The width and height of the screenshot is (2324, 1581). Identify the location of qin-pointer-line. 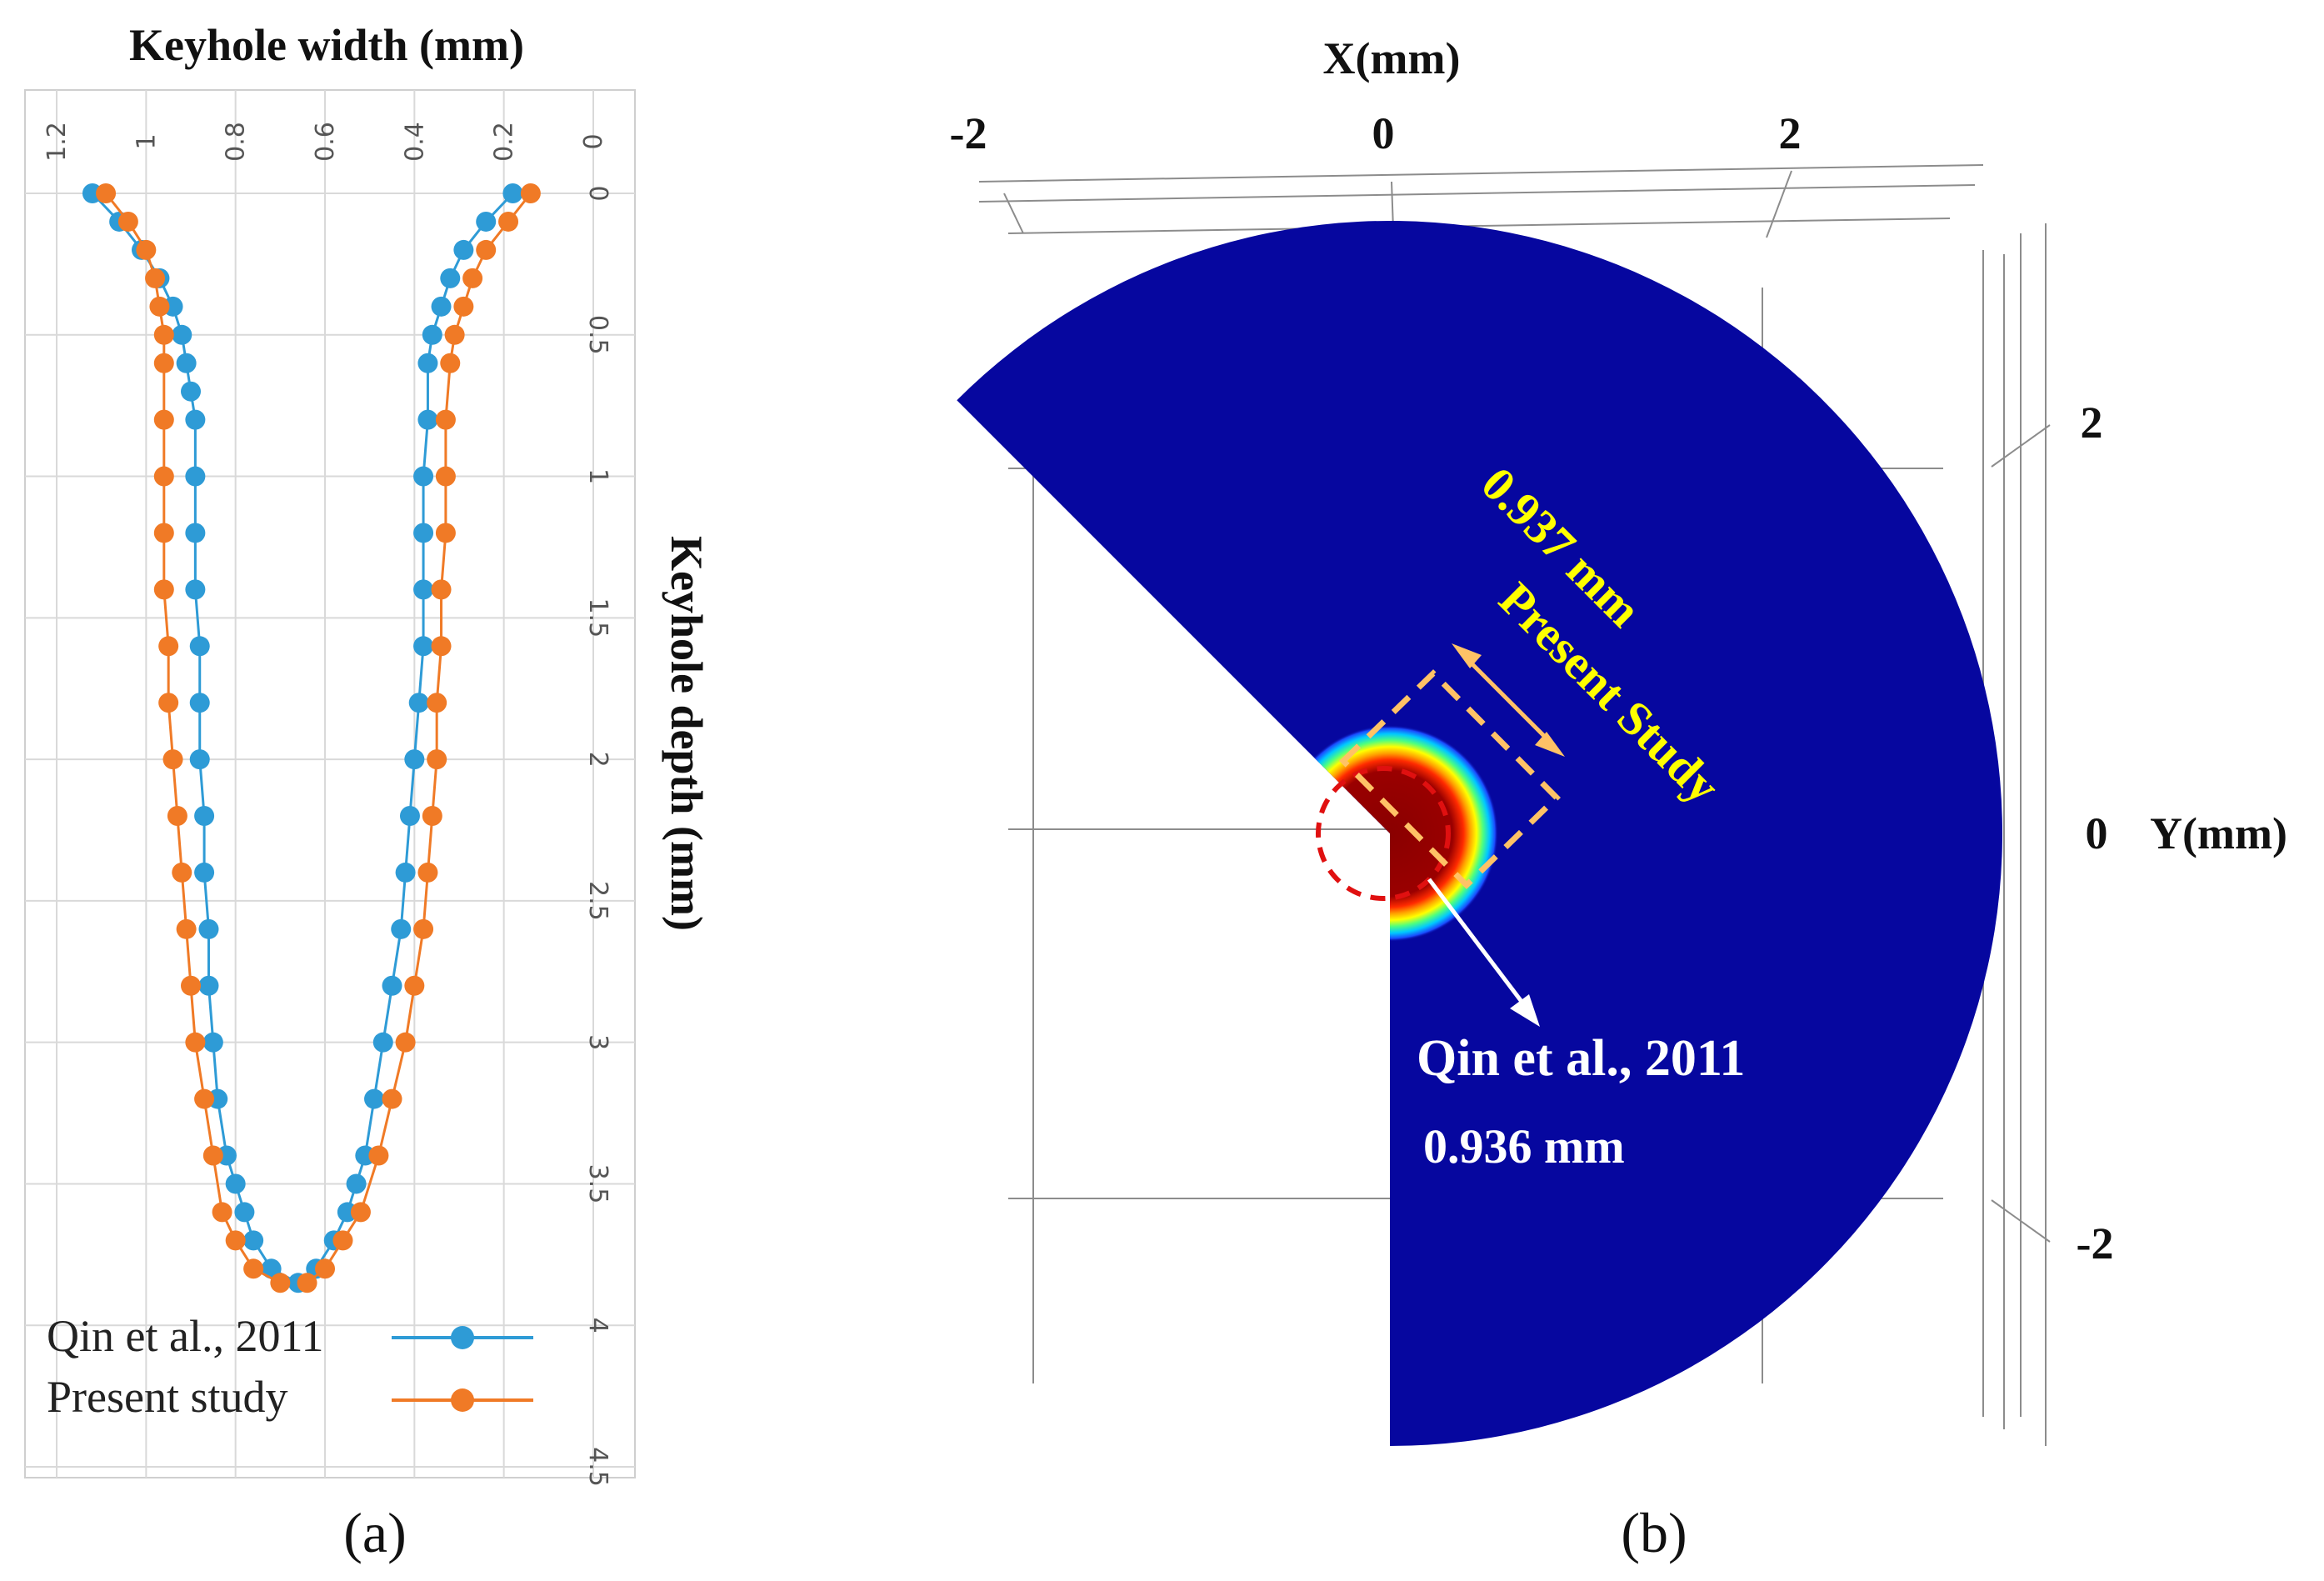
(1477, 943).